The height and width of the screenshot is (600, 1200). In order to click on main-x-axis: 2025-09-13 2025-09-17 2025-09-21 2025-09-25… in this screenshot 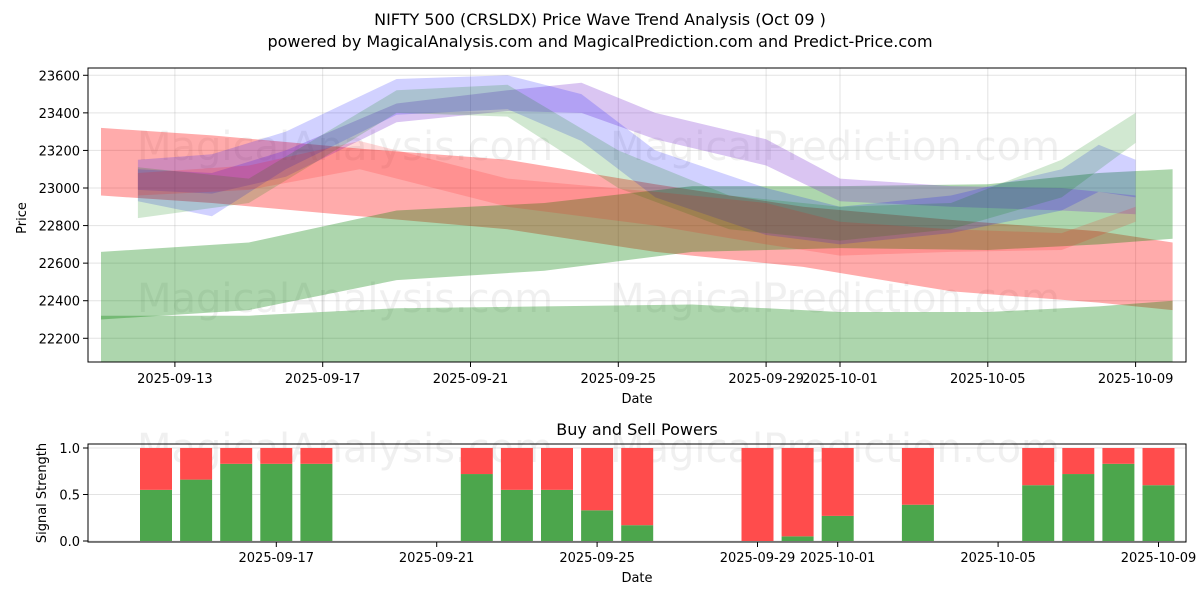, I will do `click(655, 374)`.